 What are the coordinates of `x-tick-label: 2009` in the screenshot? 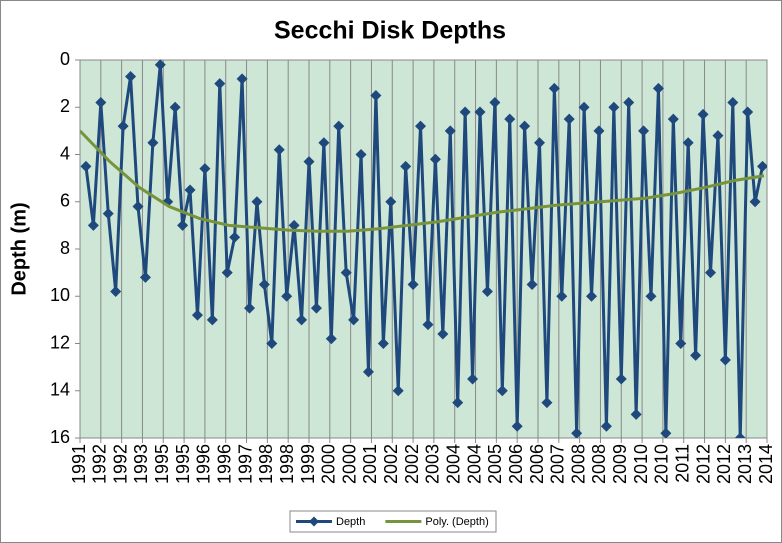 It's located at (620, 464).